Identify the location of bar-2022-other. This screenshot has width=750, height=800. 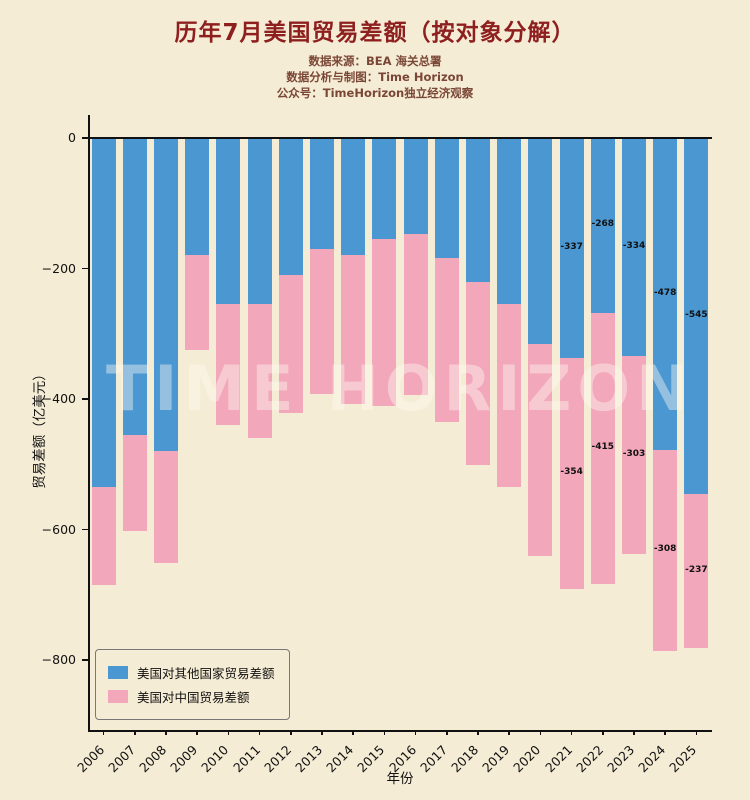
(602, 225).